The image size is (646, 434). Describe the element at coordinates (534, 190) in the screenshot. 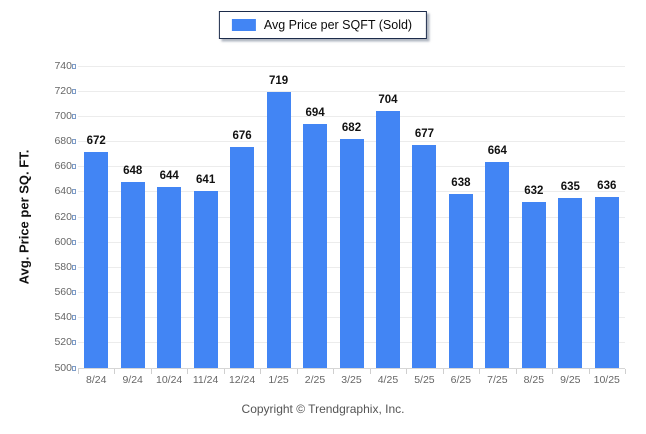

I see `bar-value-label: 632` at that location.